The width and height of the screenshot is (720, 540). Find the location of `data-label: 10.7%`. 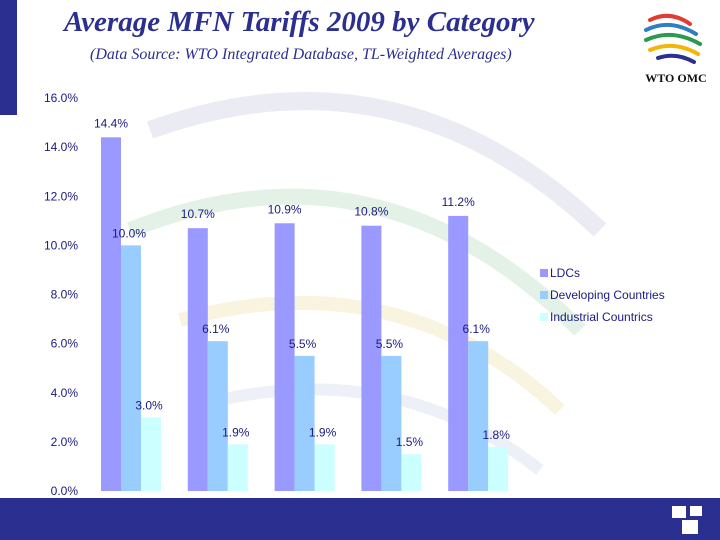

data-label: 10.7% is located at coordinates (198, 214).